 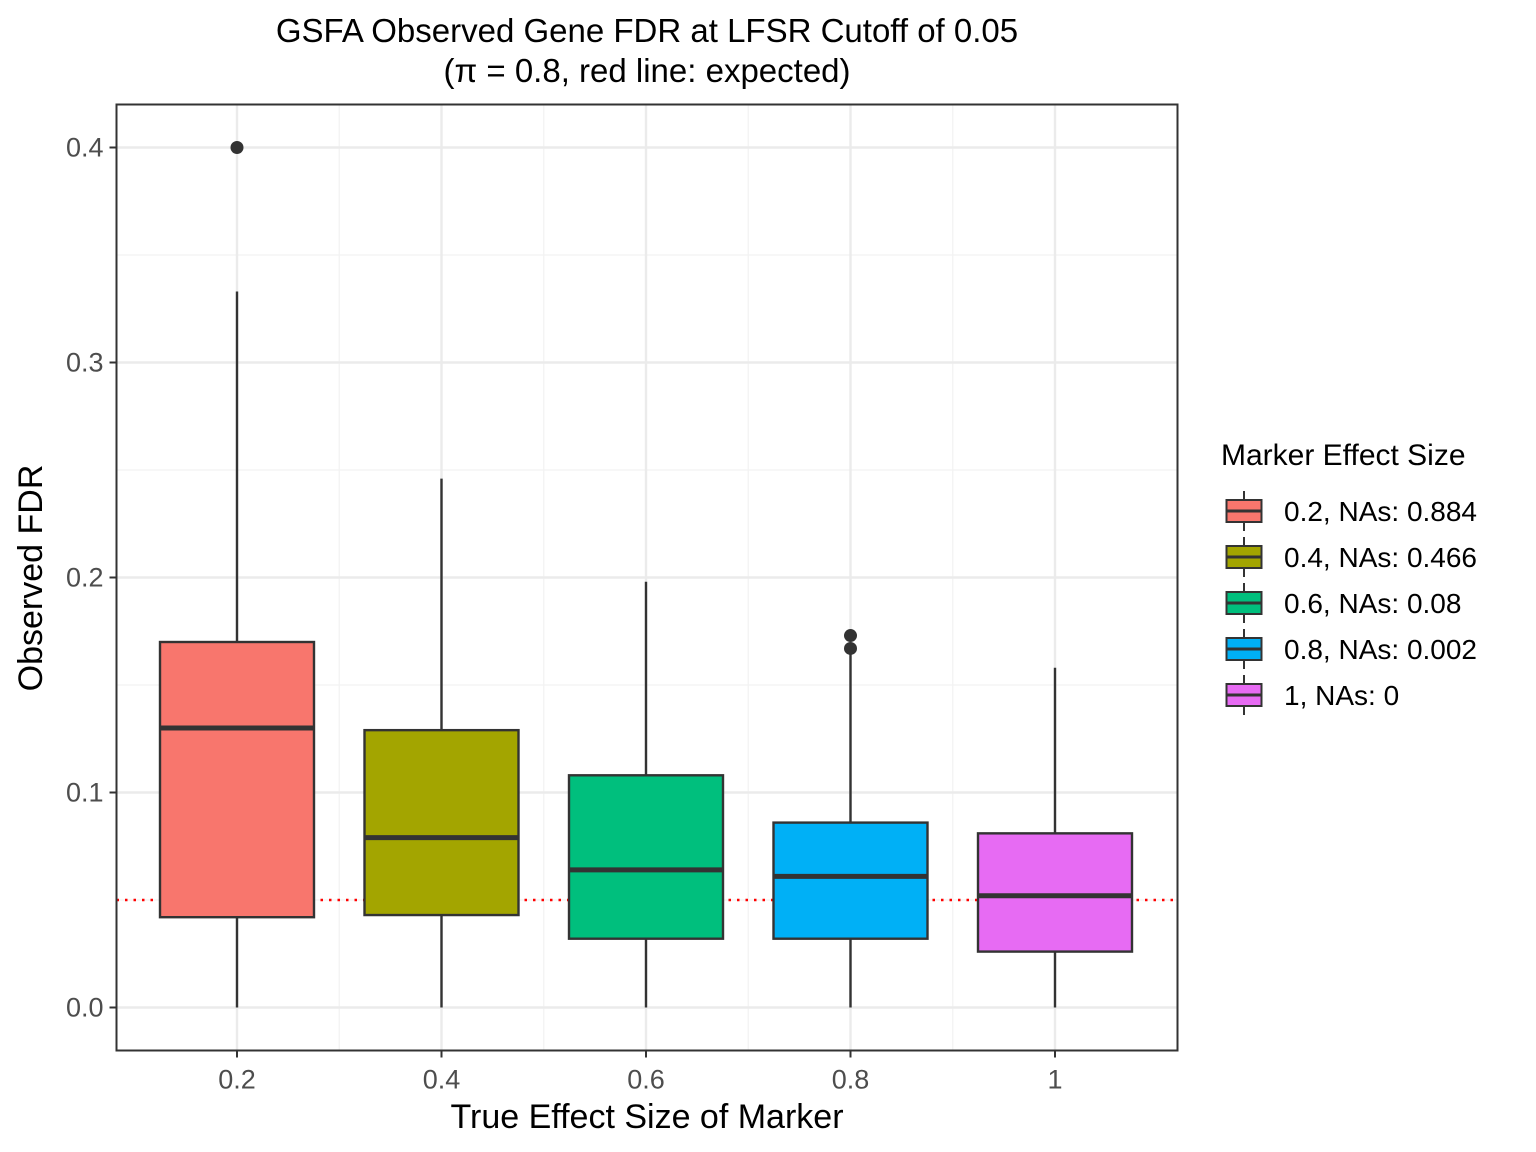 What do you see at coordinates (1343, 455) in the screenshot?
I see `legend-title: Marker Effect Size` at bounding box center [1343, 455].